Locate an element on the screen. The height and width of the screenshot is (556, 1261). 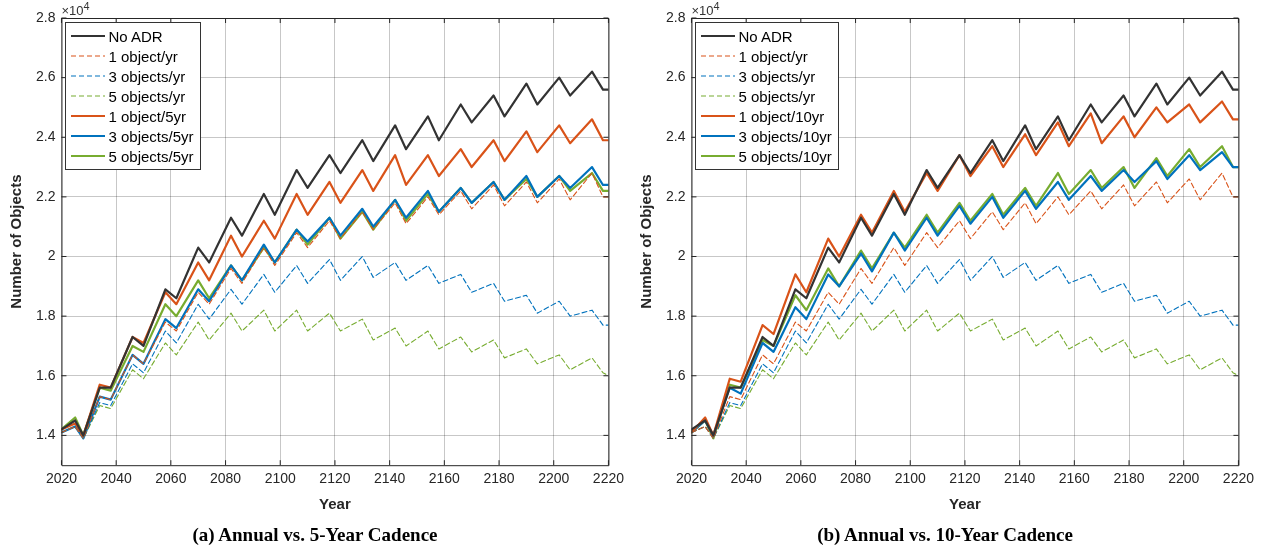
legend-label: 3 objects/10yr is located at coordinates (785, 136).